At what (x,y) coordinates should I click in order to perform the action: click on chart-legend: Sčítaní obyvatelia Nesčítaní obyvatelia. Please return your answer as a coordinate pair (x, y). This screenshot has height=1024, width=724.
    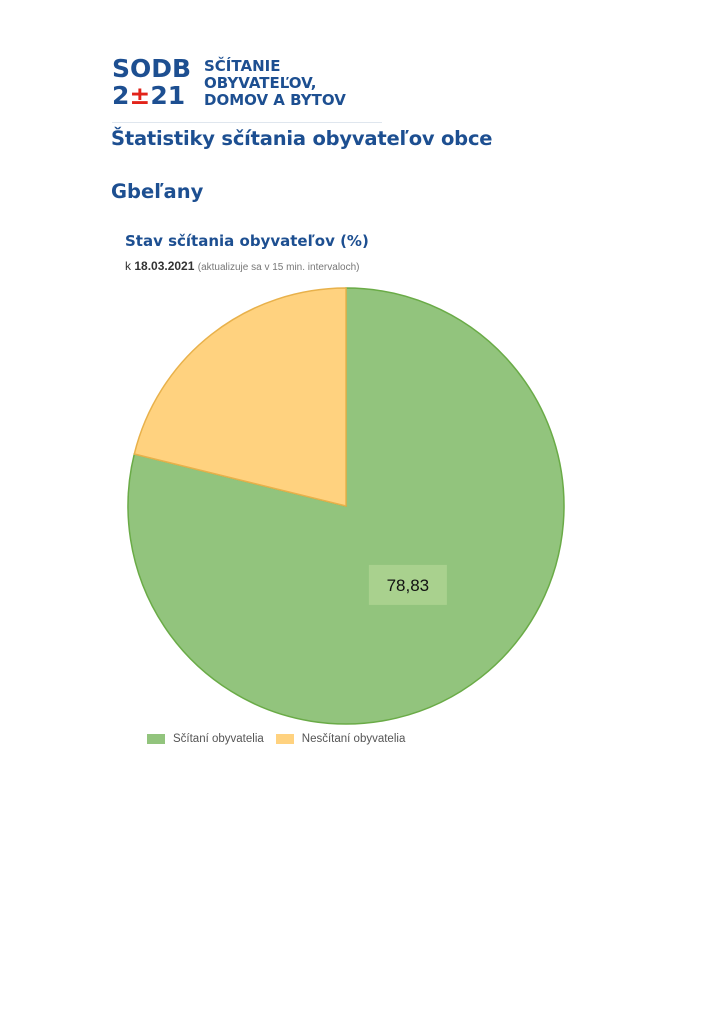
    Looking at the image, I should click on (282, 739).